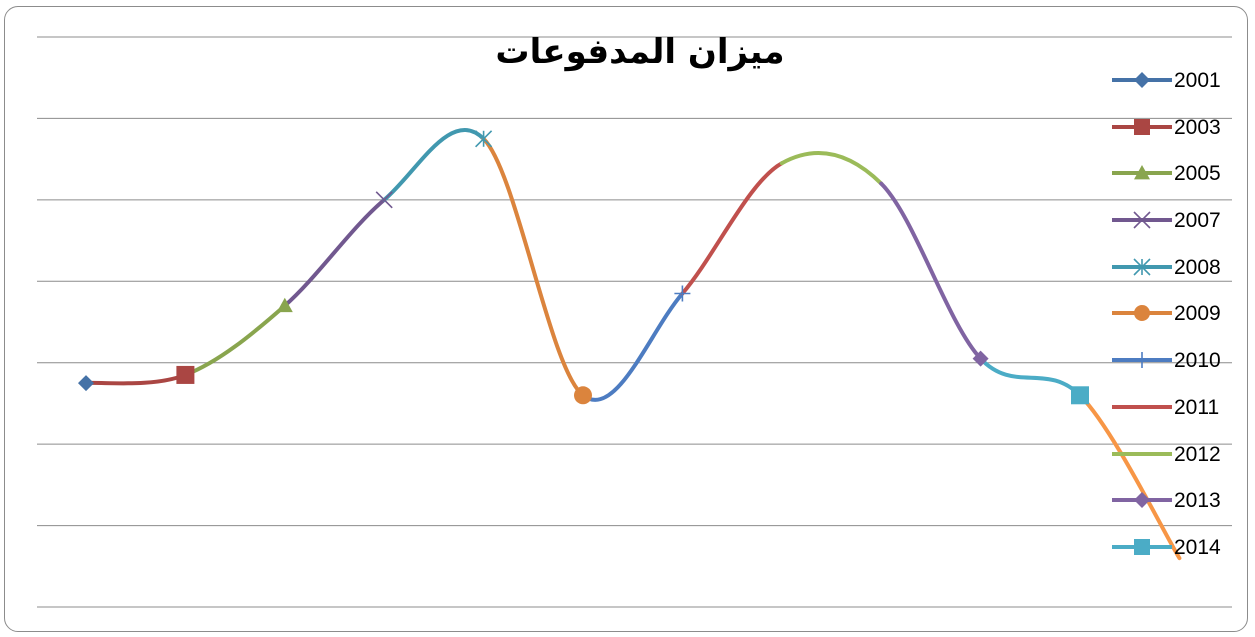 This screenshot has height=637, width=1255. I want to click on legend-label: 2003, so click(1197, 127).